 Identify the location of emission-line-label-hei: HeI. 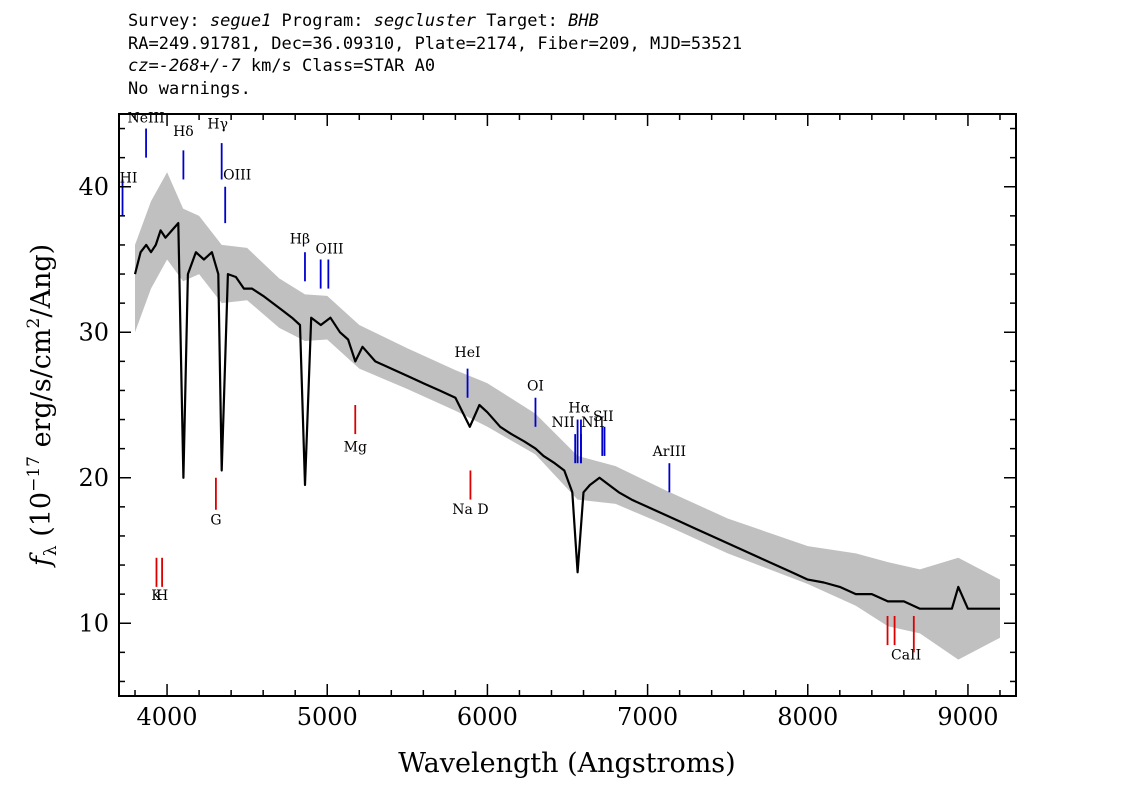
(468, 353).